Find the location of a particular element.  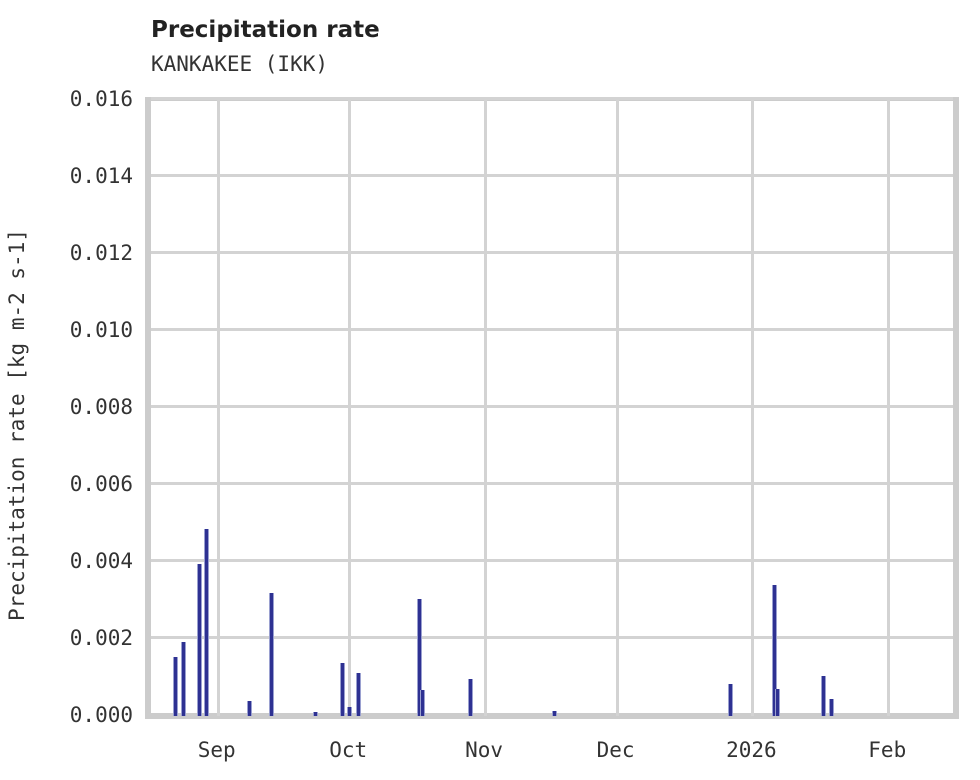

plot-right-spine is located at coordinates (956, 408).